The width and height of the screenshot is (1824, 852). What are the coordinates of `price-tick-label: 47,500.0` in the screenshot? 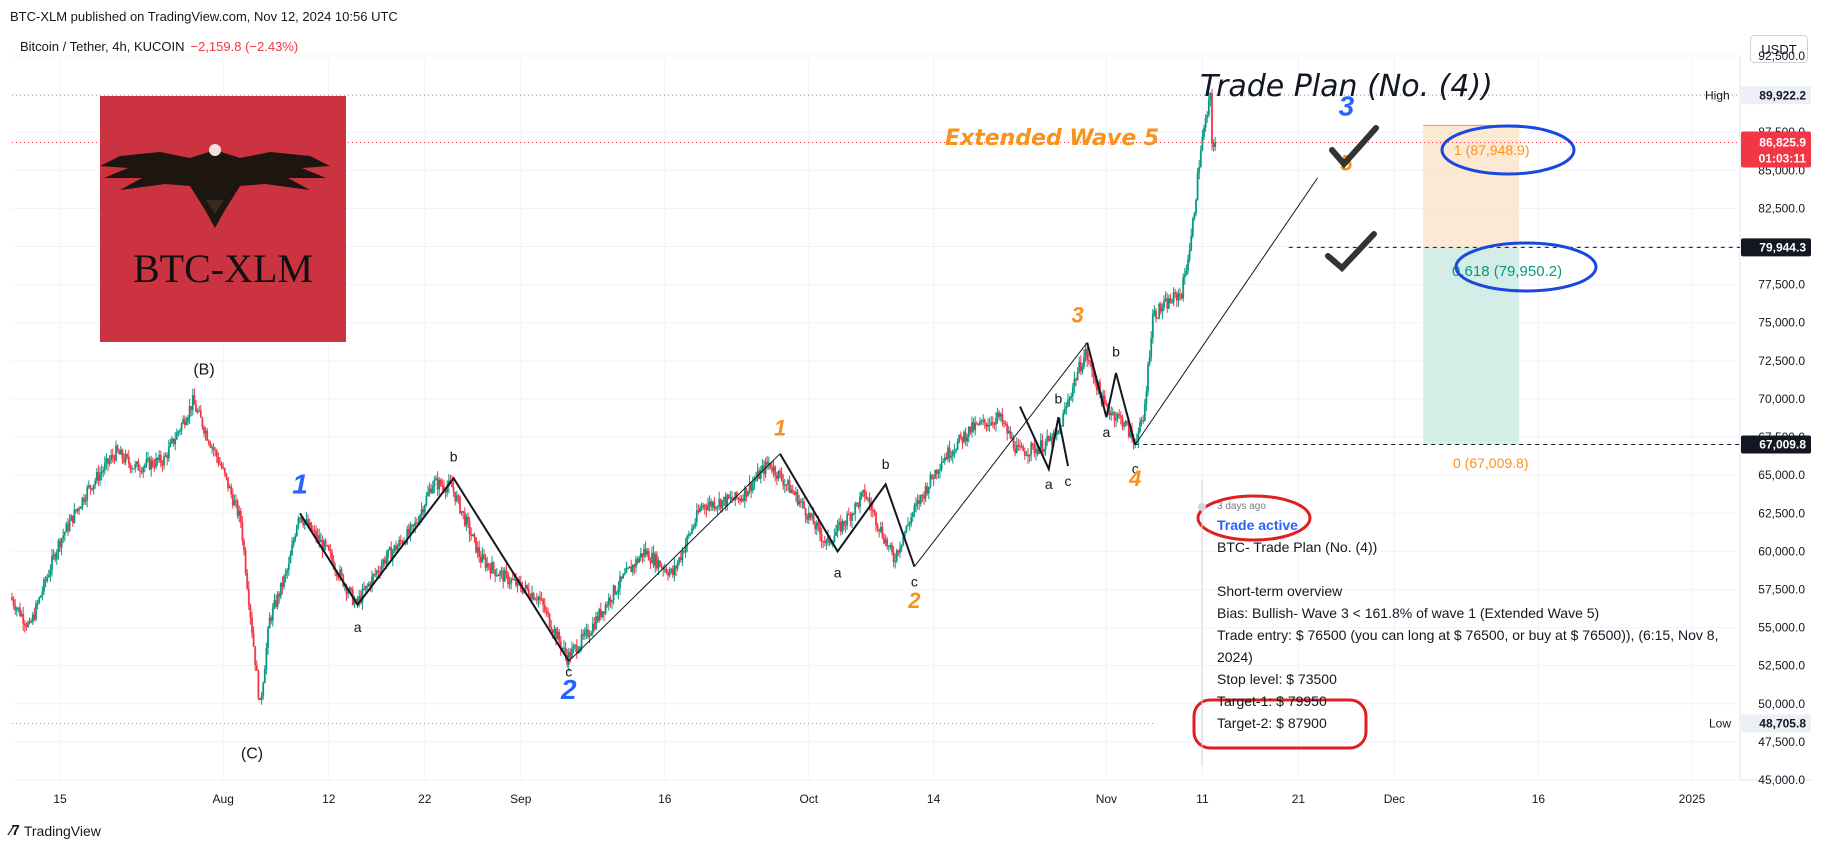 It's located at (1781, 742).